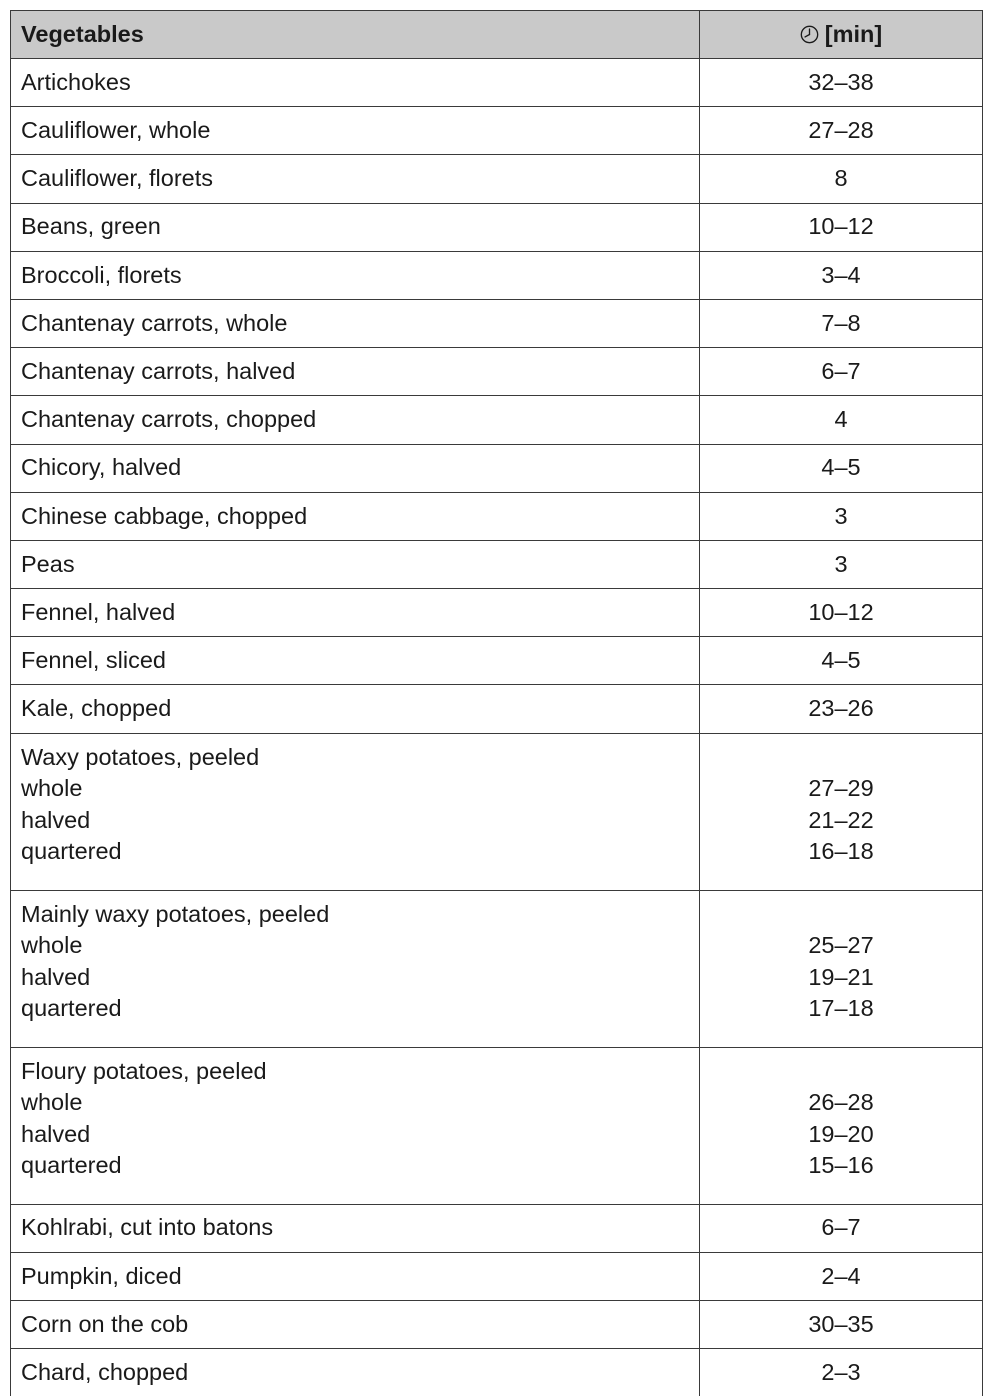  I want to click on table-row: Broccoli, florets 3–4, so click(497, 275).